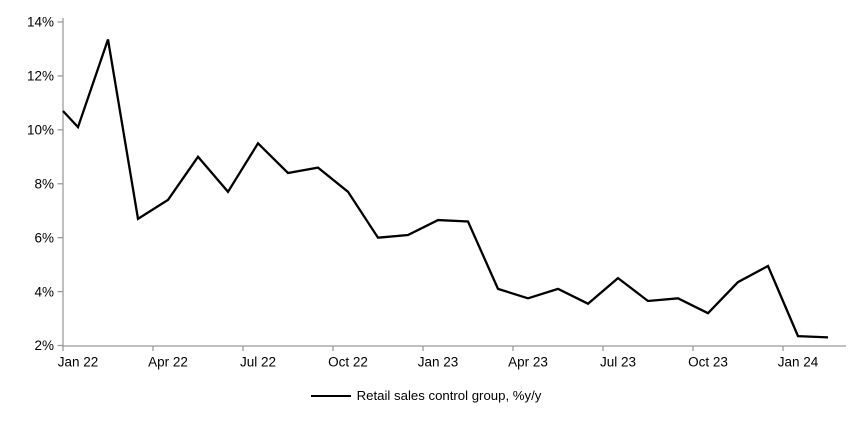 This screenshot has height=423, width=852. What do you see at coordinates (44, 291) in the screenshot?
I see `y-tick-label: 4%` at bounding box center [44, 291].